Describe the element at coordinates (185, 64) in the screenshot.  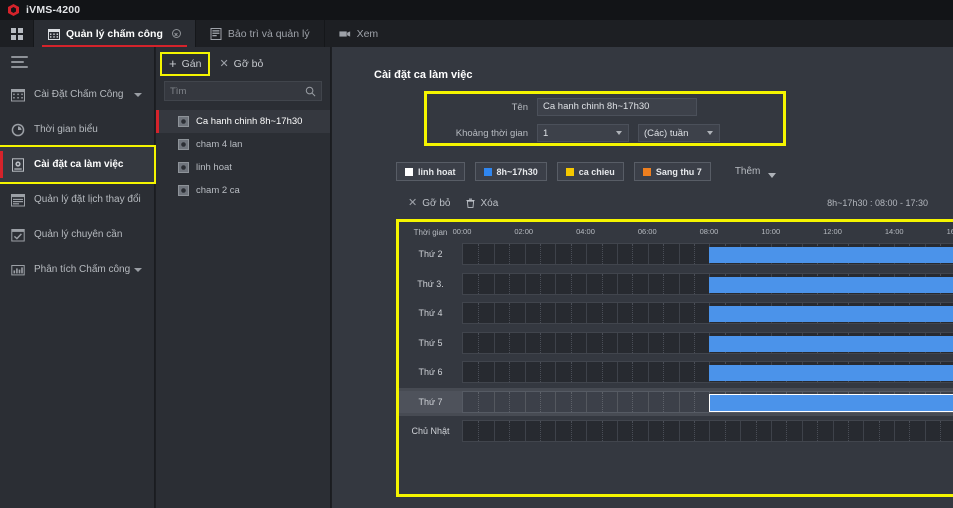
I see `assign-button: + Gán` at that location.